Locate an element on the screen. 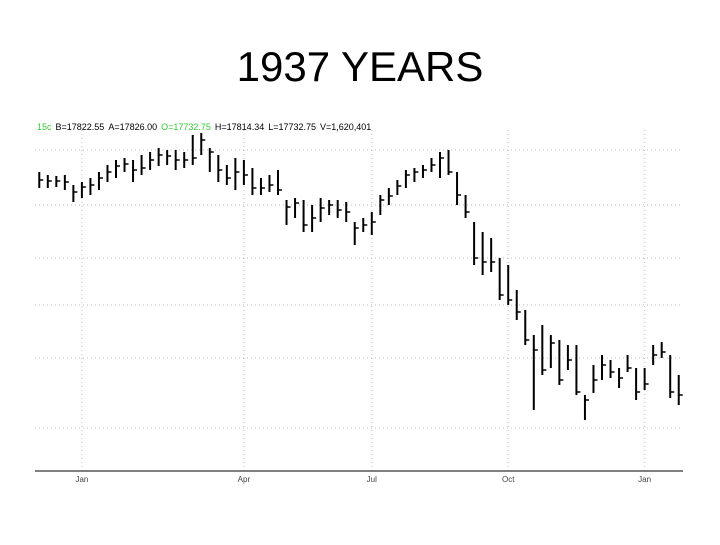  info-item: V=1,620,401 is located at coordinates (345, 127).